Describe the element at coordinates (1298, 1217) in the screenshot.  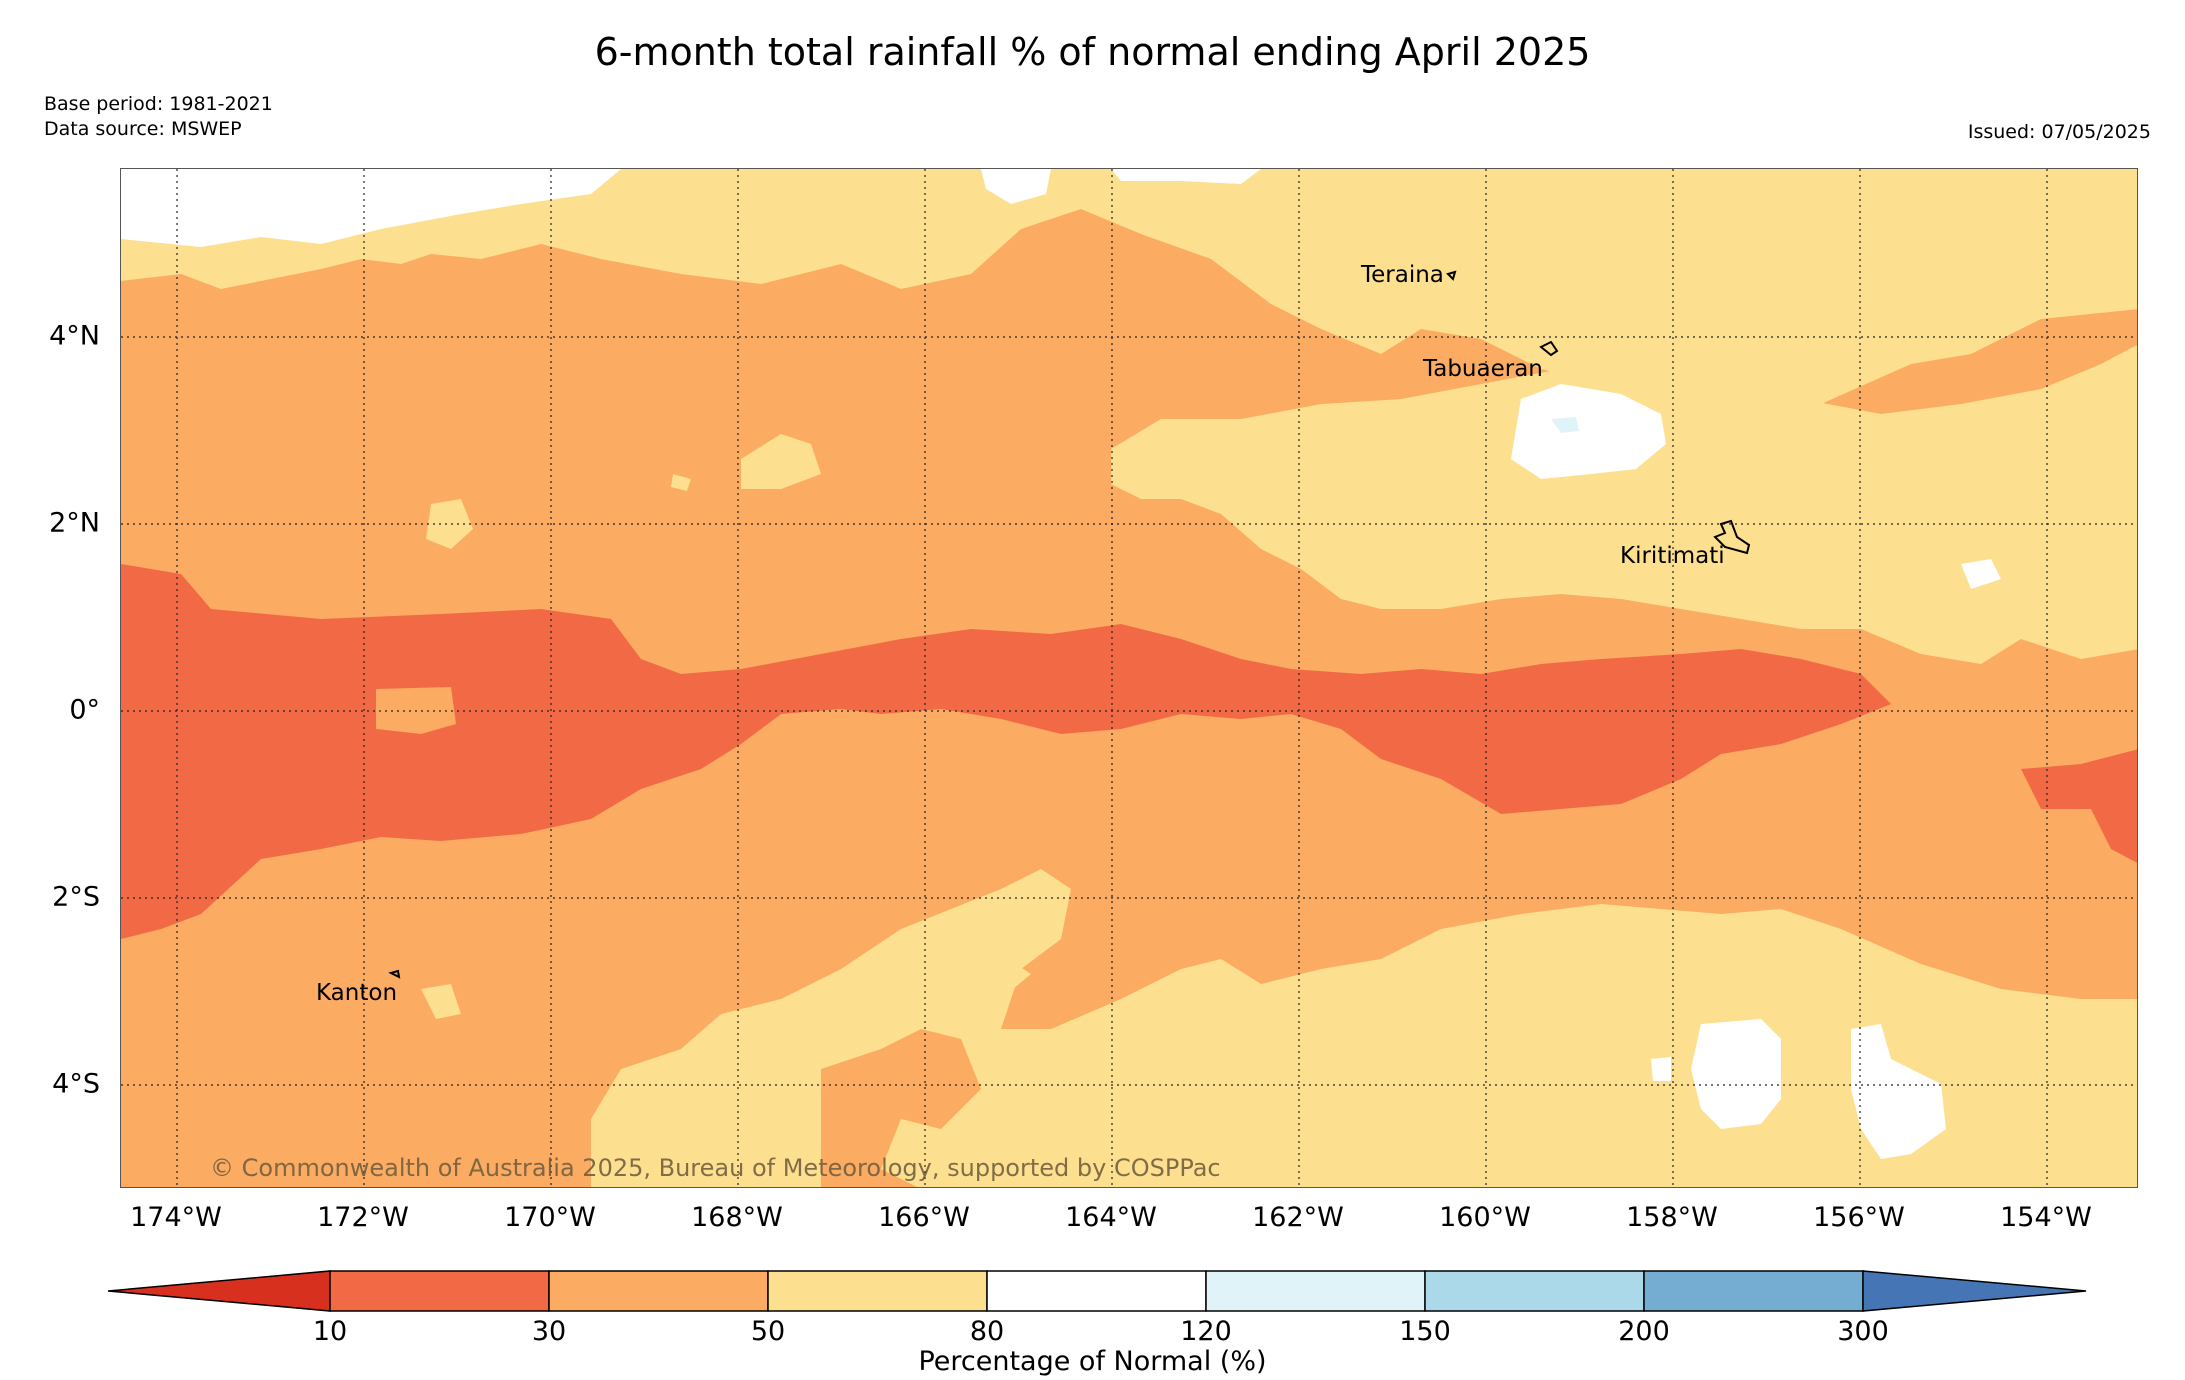
I see `lon-label-162w: 162°W` at that location.